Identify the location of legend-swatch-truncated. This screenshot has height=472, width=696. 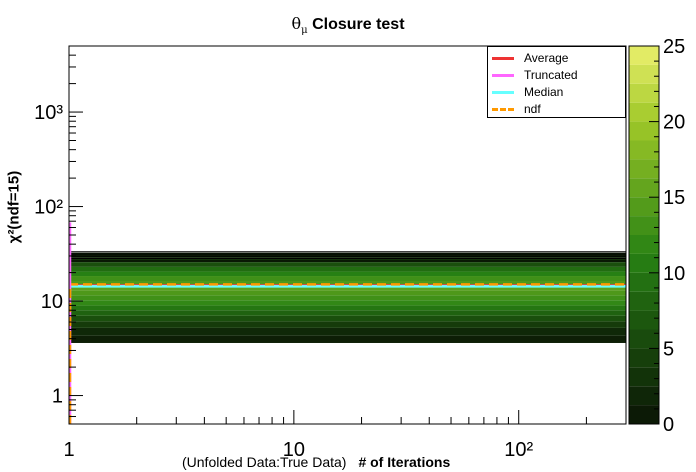
(503, 75).